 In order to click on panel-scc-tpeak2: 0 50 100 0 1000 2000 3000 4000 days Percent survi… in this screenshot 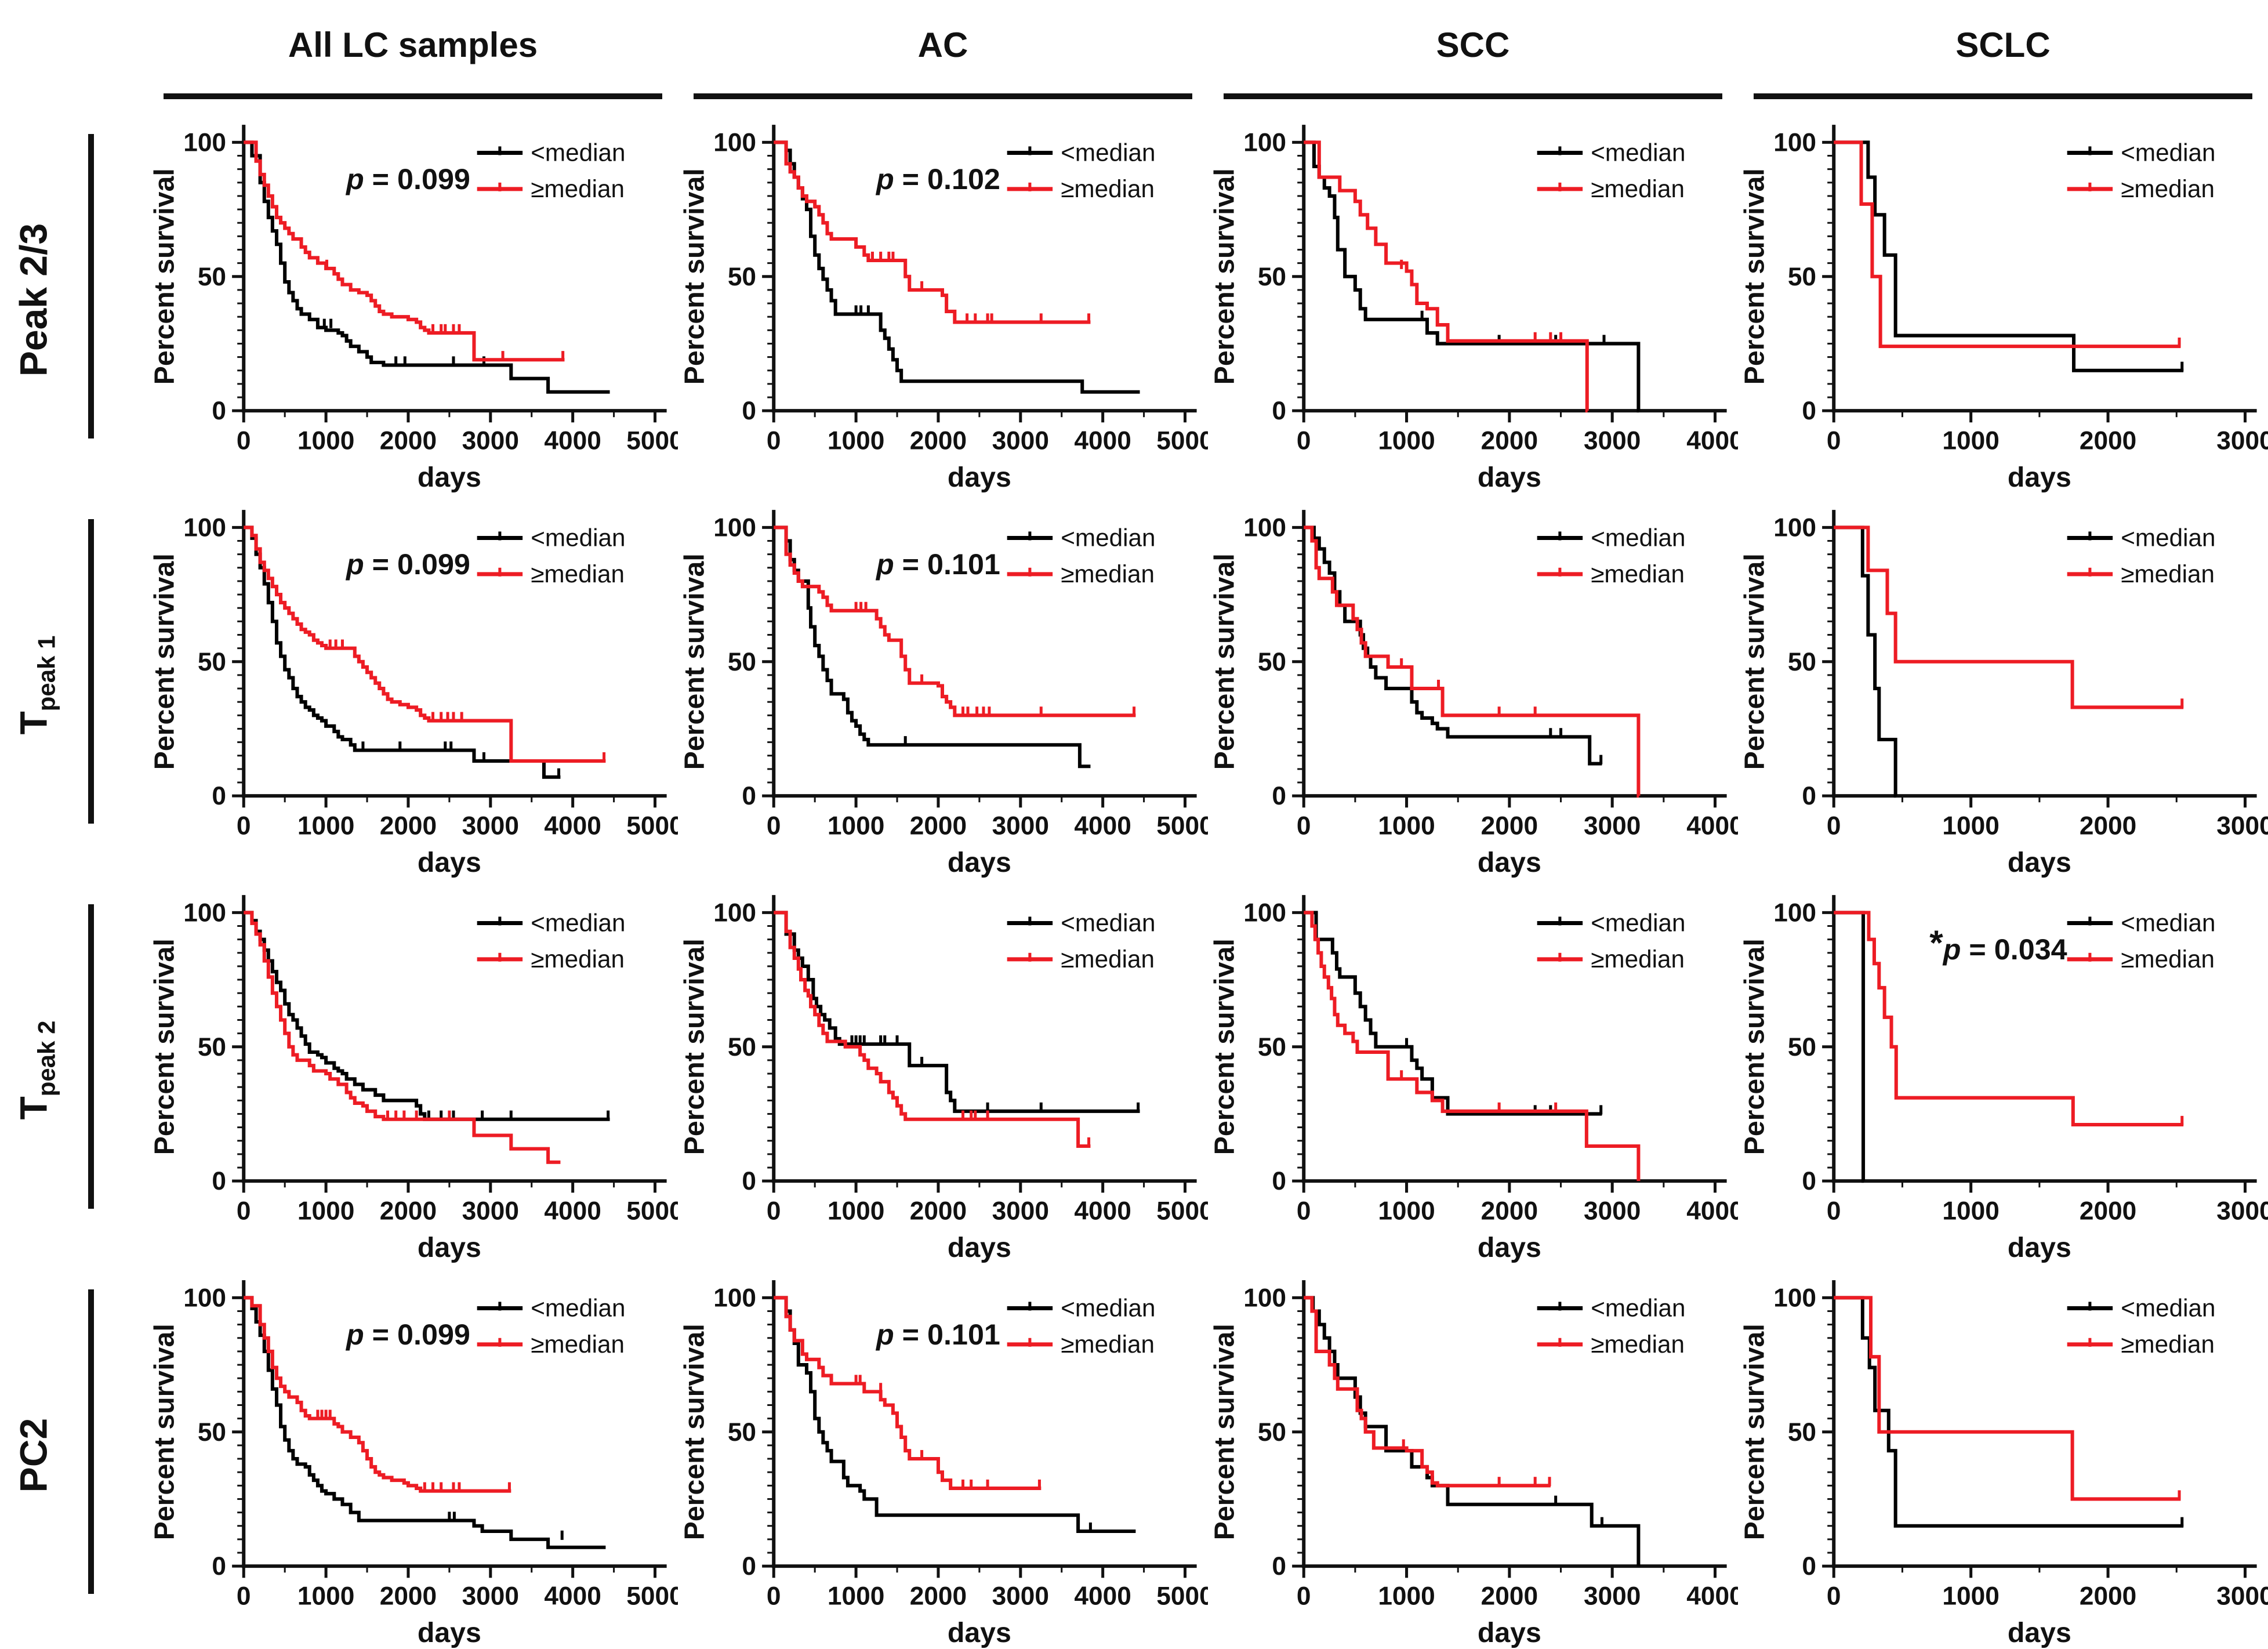, I will do `click(1473, 1070)`.